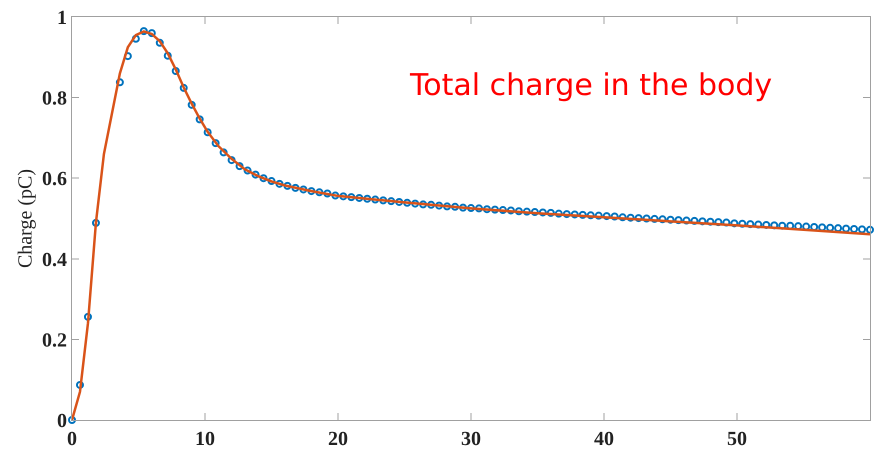 Image resolution: width=876 pixels, height=452 pixels. I want to click on annotation: Total charge in the body, so click(590, 85).